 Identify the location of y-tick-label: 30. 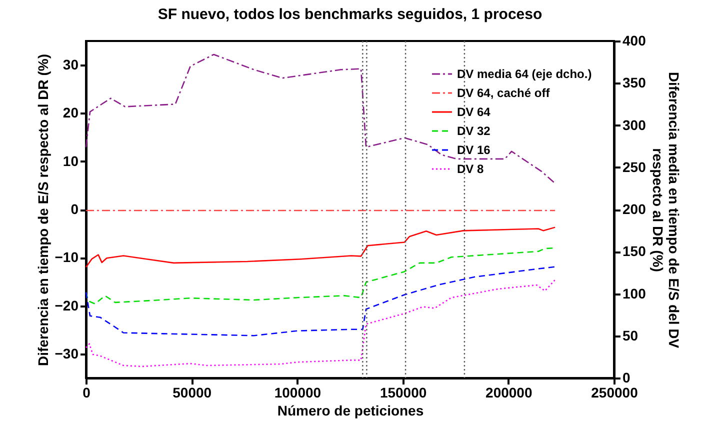
(70, 64).